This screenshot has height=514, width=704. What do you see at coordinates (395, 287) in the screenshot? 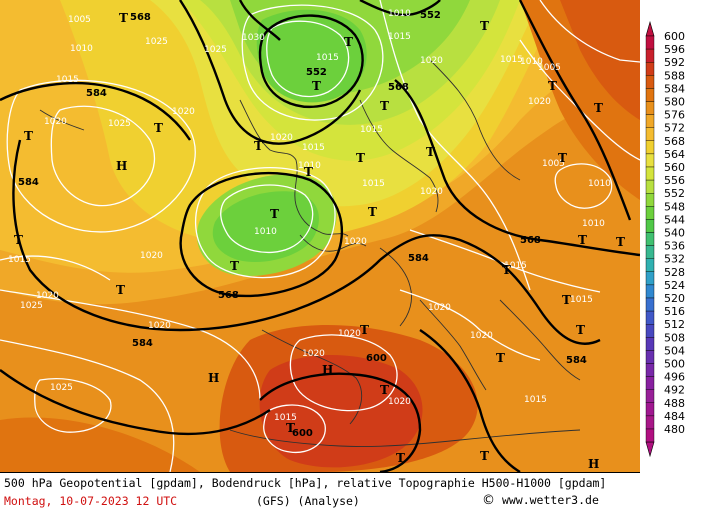
I see `coastline-france` at bounding box center [395, 287].